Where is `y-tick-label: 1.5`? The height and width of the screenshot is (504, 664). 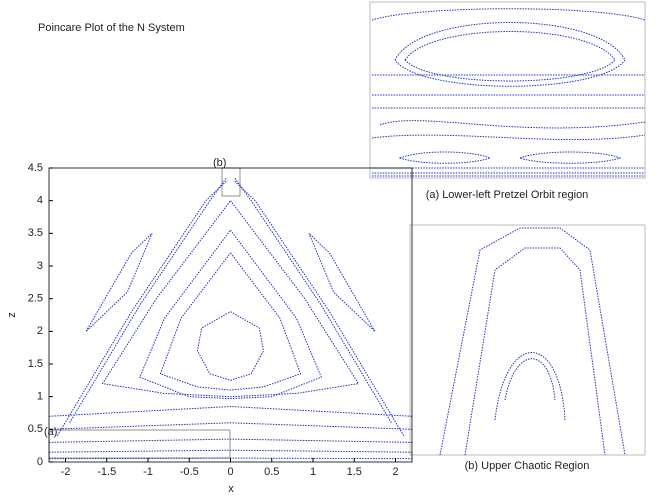
y-tick-label: 1.5 is located at coordinates (35, 364).